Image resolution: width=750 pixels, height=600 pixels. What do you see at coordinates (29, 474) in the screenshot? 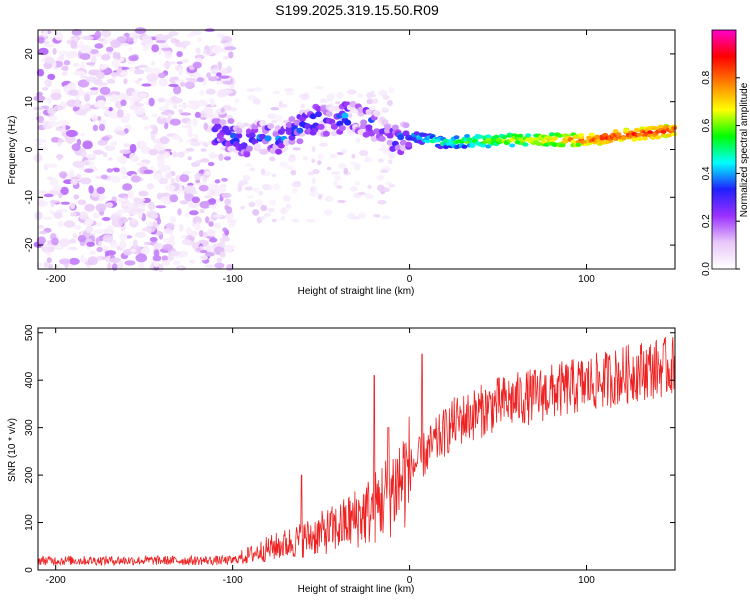
I see `y-tick-label: 200` at bounding box center [29, 474].